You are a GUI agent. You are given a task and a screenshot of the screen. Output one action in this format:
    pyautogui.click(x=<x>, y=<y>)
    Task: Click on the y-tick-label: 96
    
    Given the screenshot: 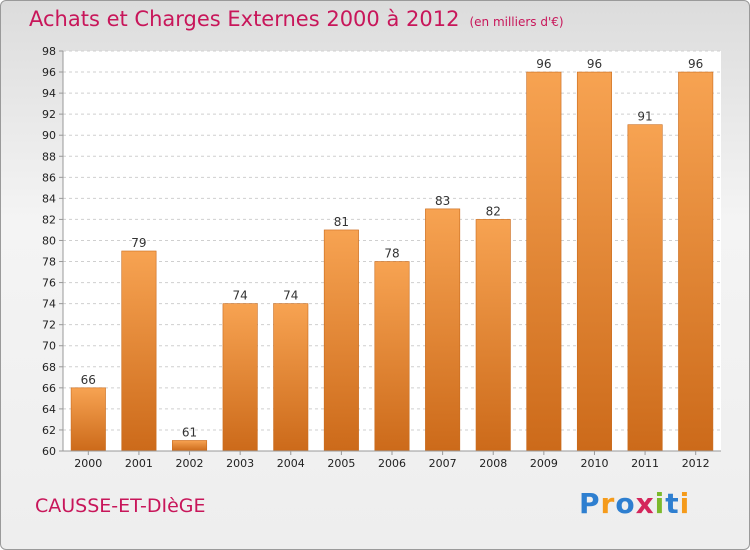 What is the action you would take?
    pyautogui.click(x=49, y=72)
    